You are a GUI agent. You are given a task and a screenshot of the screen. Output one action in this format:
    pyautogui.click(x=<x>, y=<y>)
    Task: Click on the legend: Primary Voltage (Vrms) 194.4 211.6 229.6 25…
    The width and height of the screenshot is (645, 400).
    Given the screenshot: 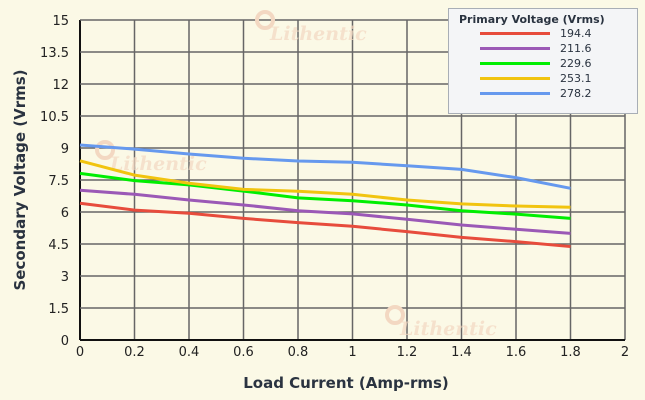 What is the action you would take?
    pyautogui.click(x=543, y=61)
    